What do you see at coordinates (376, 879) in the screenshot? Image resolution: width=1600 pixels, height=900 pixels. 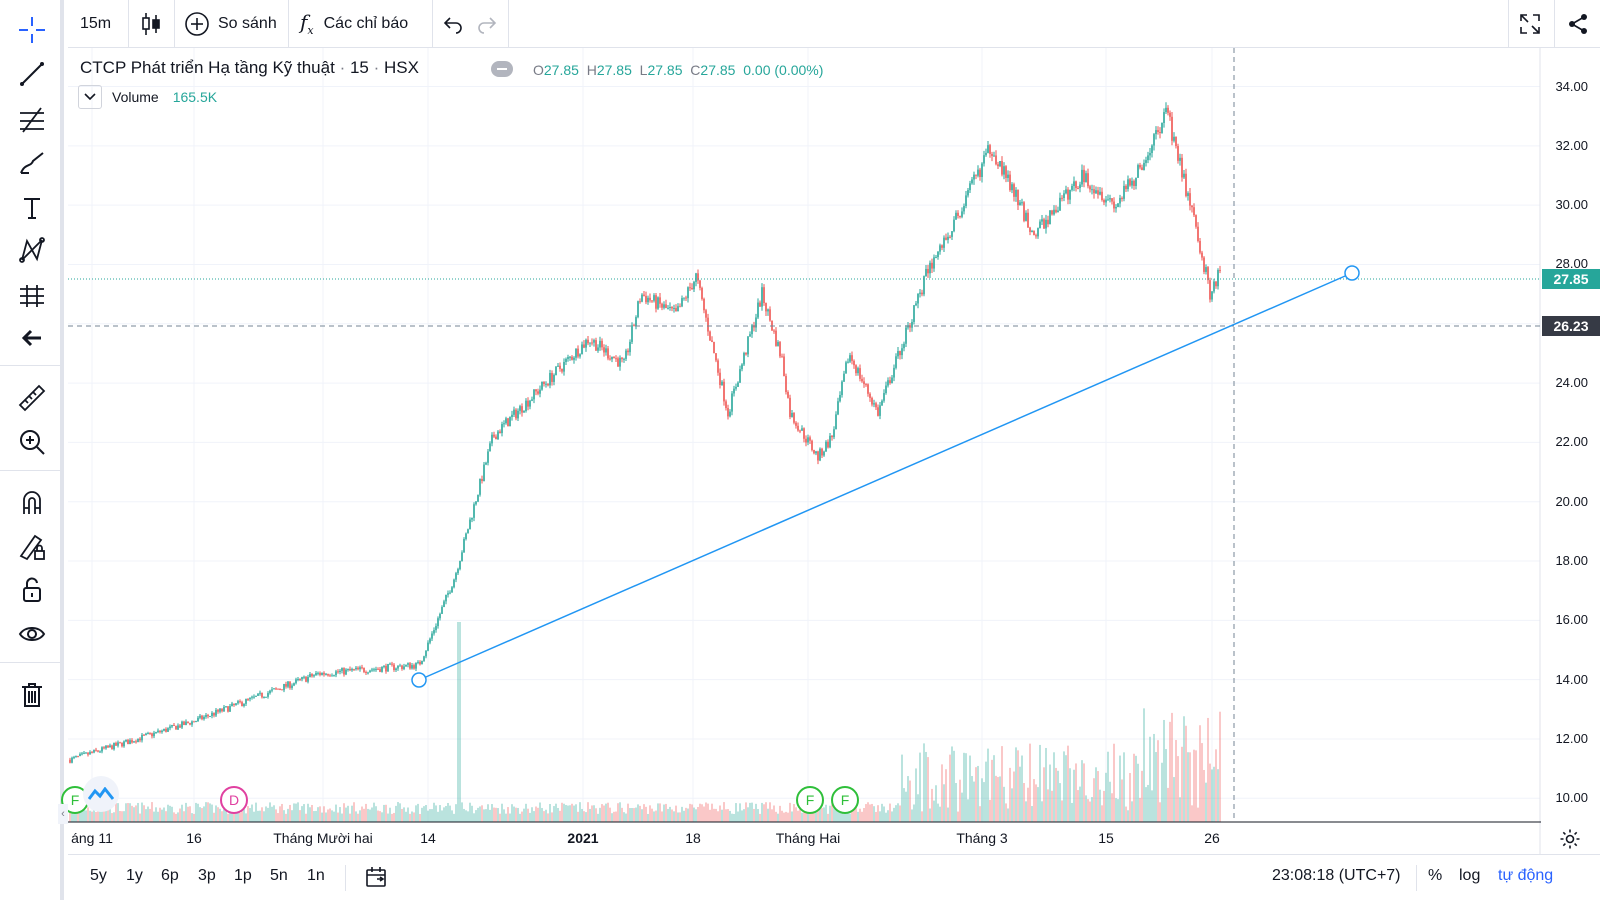 I see `go-to-date-button` at bounding box center [376, 879].